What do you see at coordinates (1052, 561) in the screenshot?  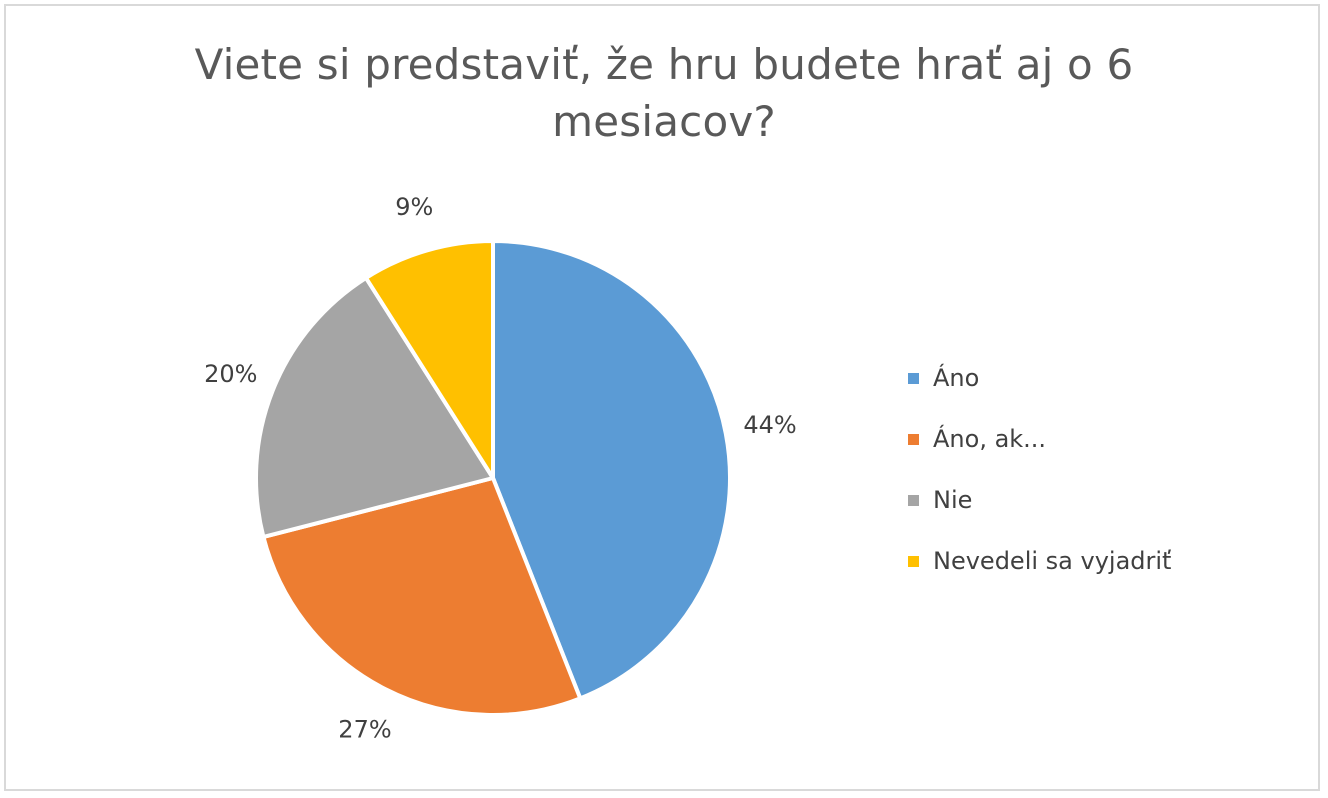 I see `legend-label: Nevedeli sa vyjadriť` at bounding box center [1052, 561].